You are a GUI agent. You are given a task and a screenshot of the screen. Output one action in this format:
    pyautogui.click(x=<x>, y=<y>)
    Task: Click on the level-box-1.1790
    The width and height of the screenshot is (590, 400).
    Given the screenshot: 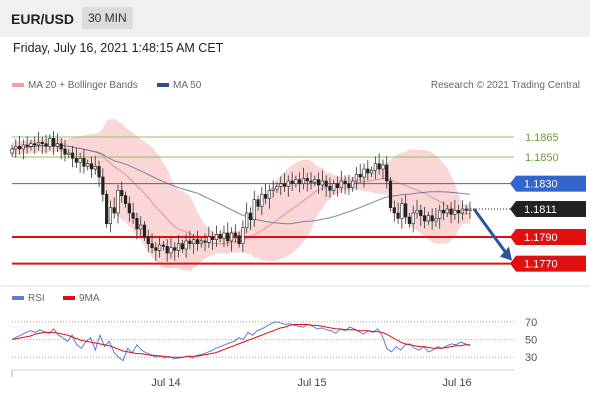 What is the action you would take?
    pyautogui.click(x=551, y=237)
    